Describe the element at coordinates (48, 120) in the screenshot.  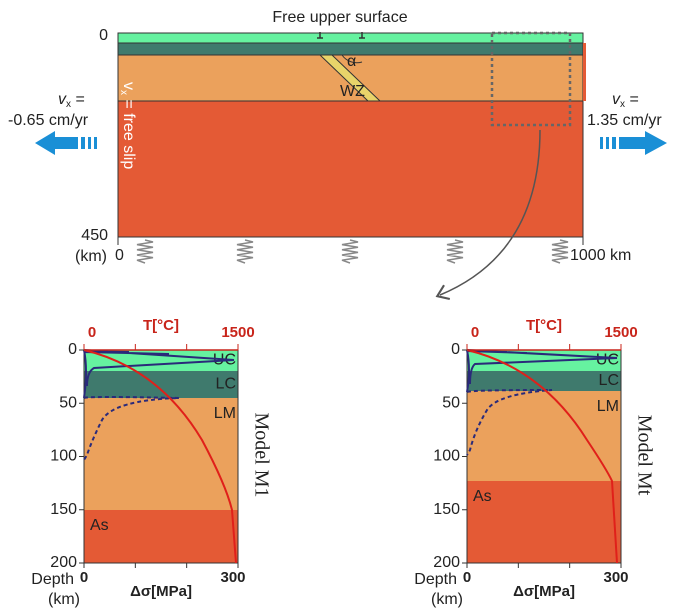
I see `left-velocity-value: -0.65 cm/yr` at that location.